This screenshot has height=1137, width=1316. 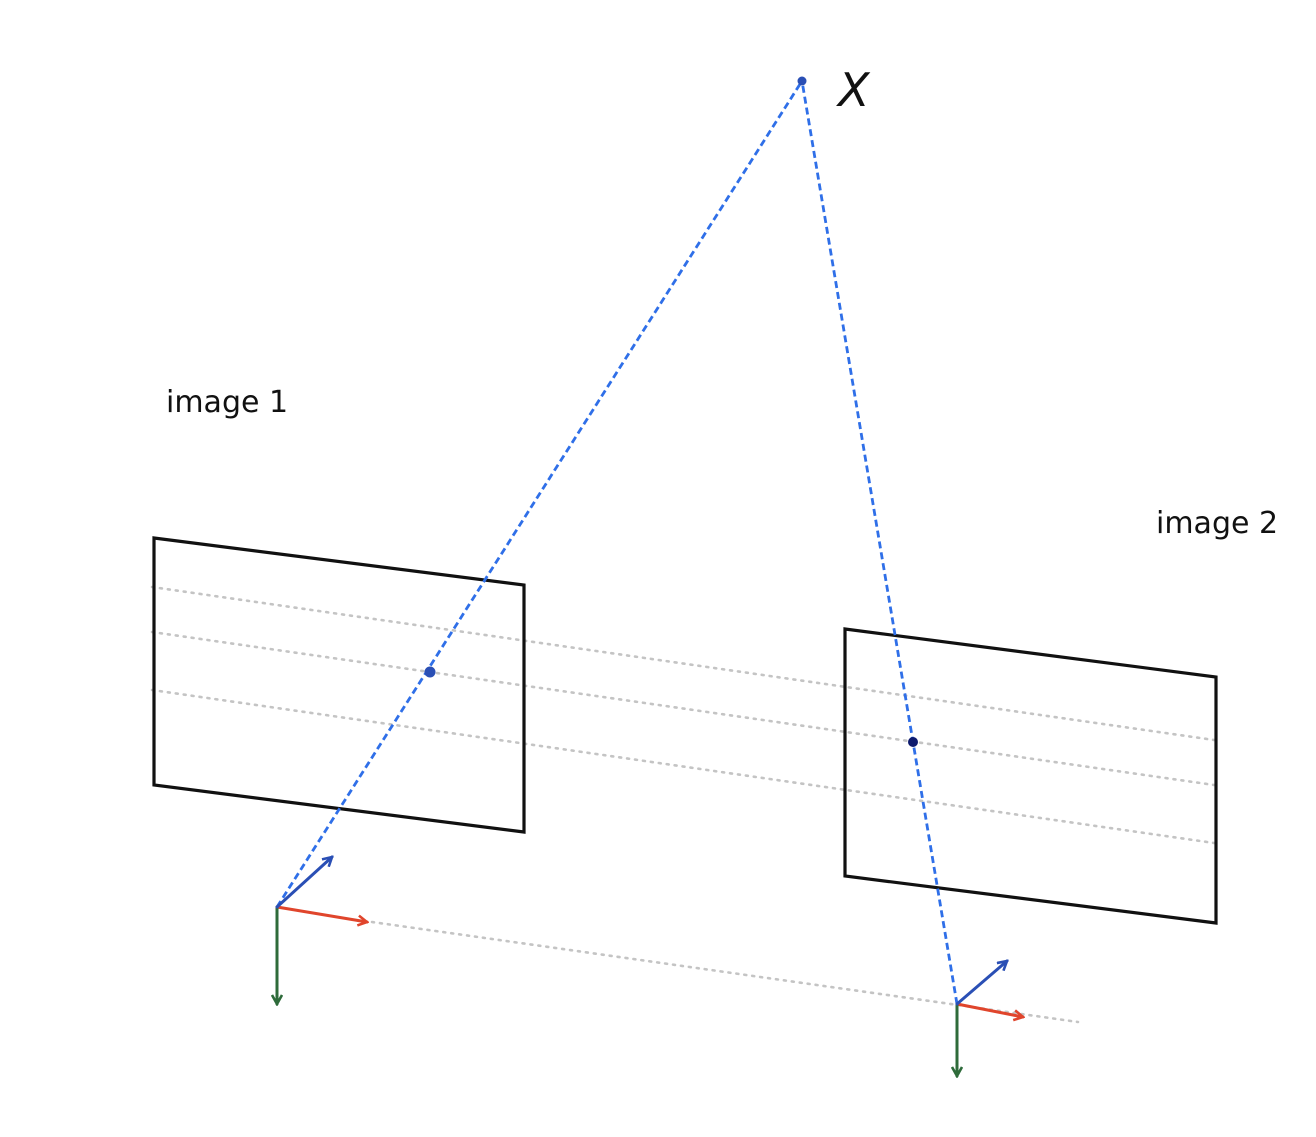 What do you see at coordinates (430, 672) in the screenshot?
I see `projection-image1` at bounding box center [430, 672].